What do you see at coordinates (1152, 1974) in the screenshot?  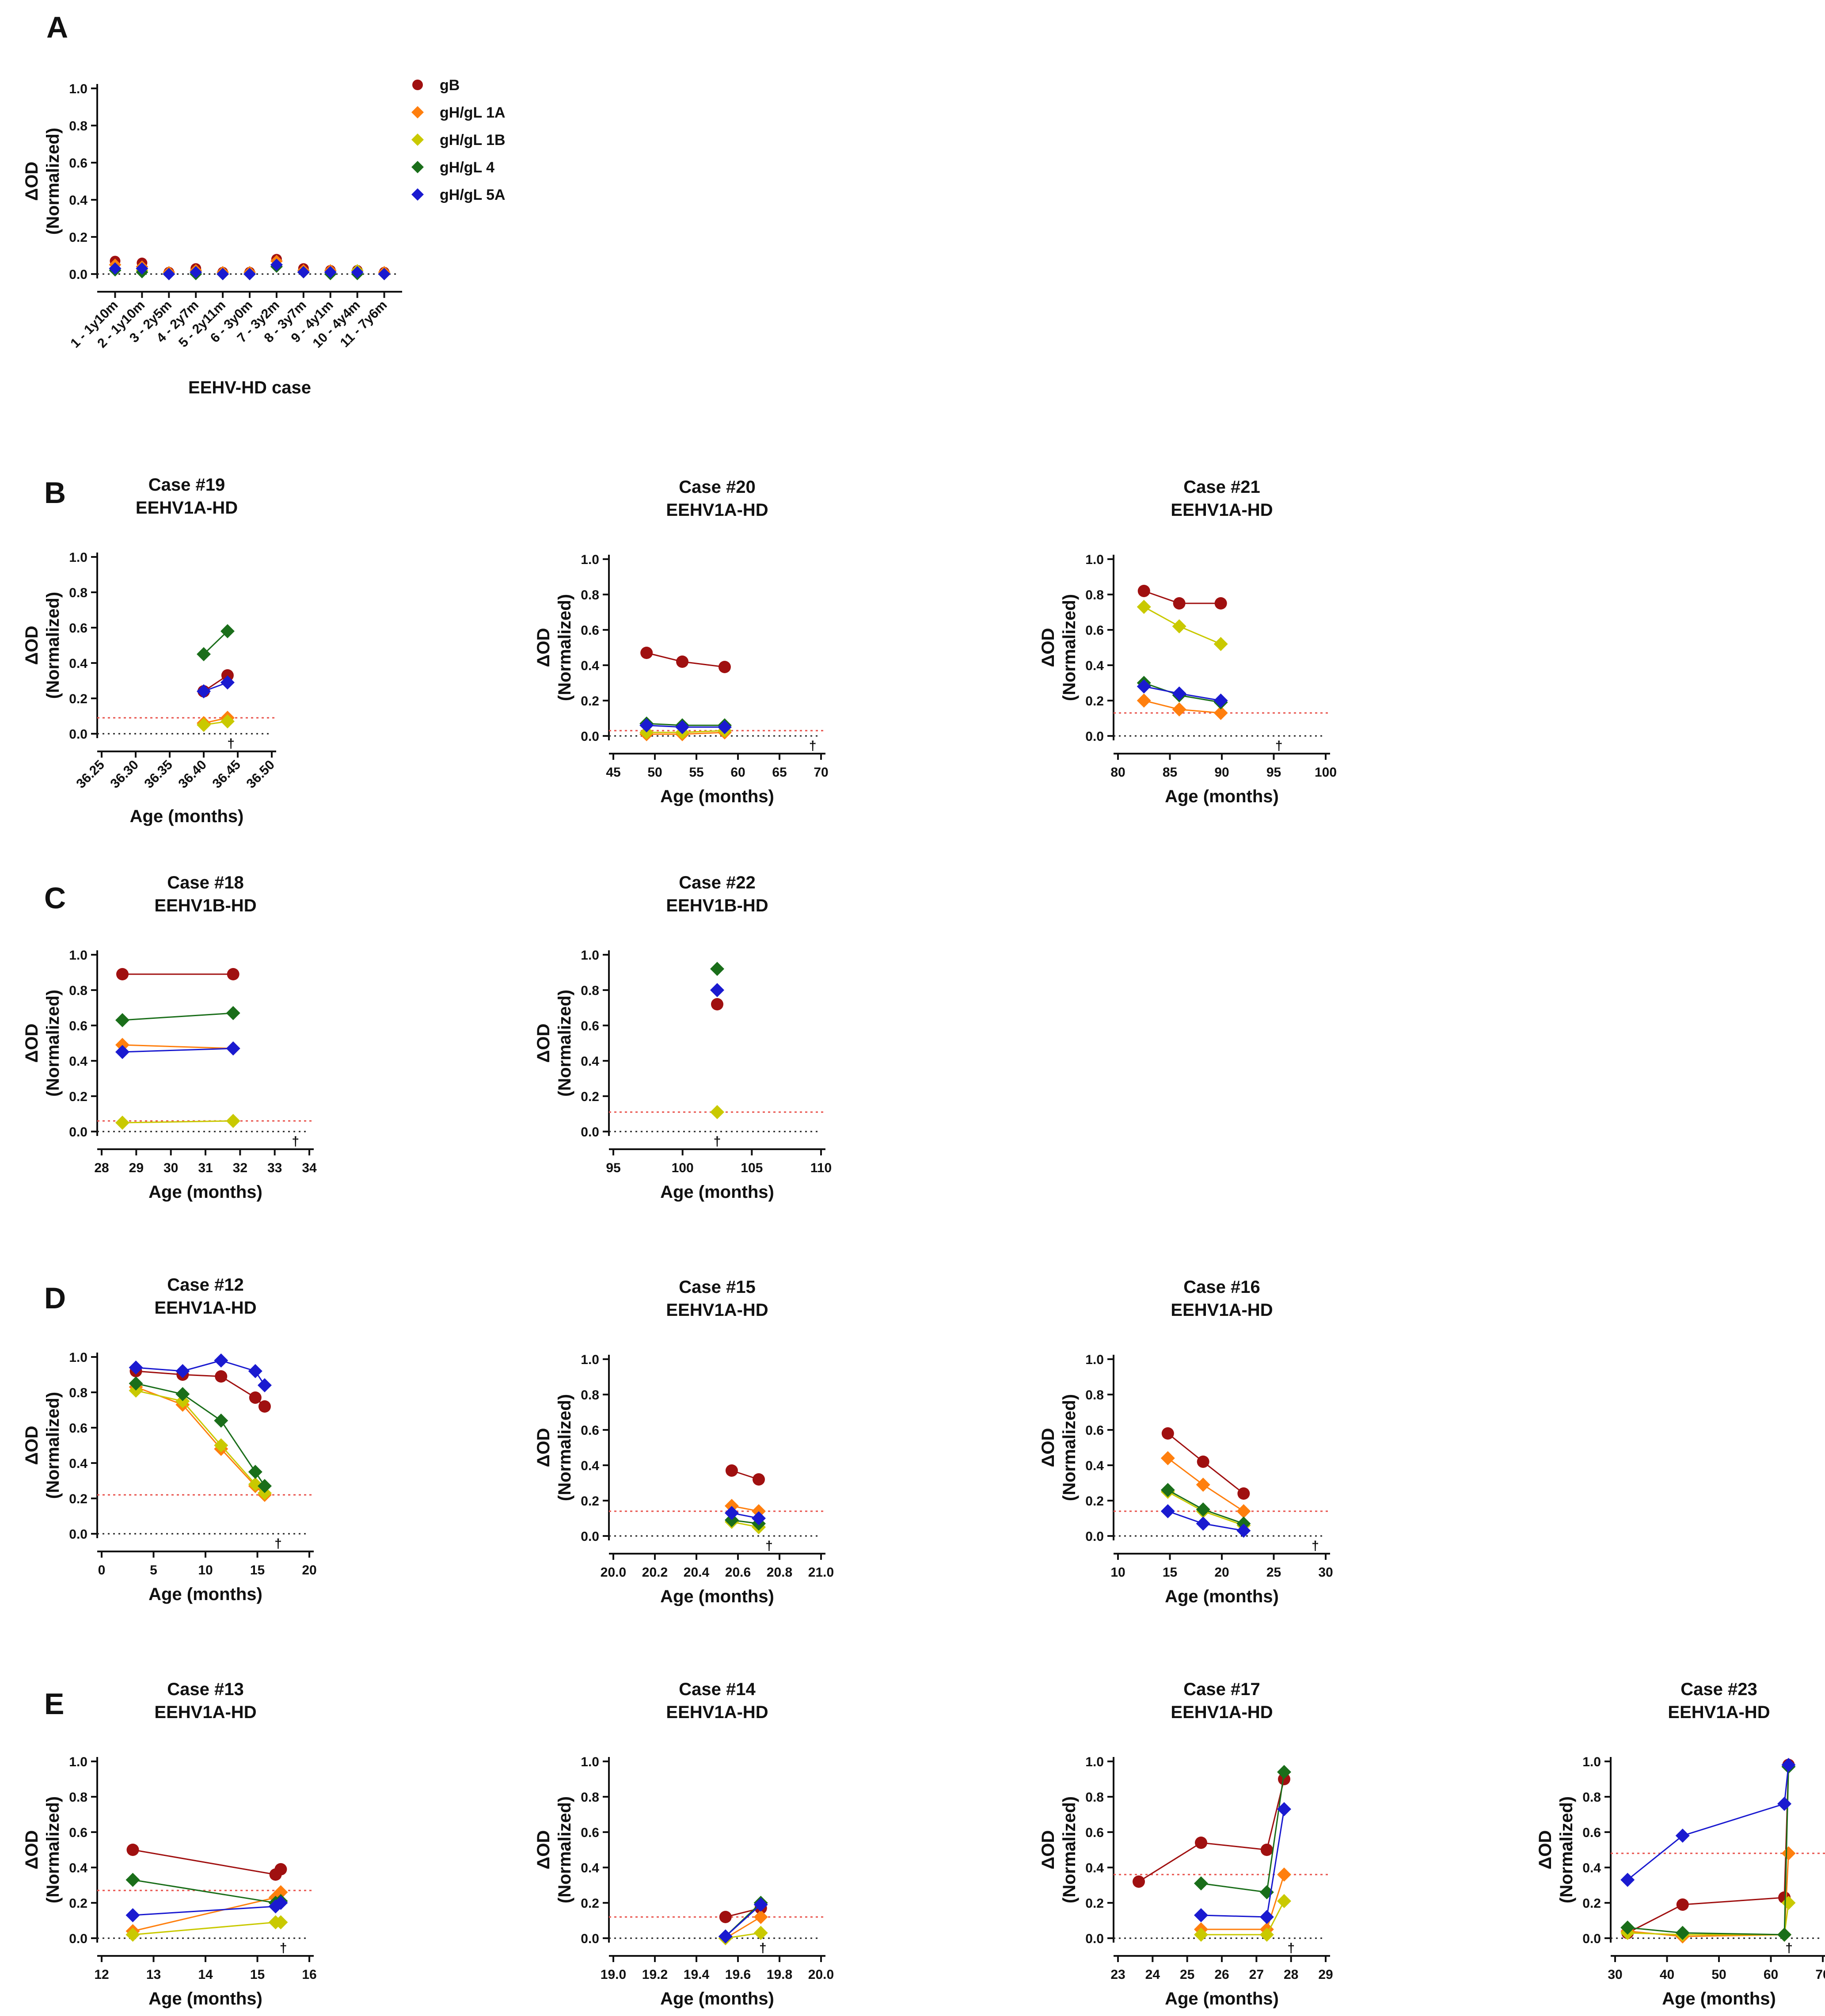 I see `x-tick-label: 24` at bounding box center [1152, 1974].